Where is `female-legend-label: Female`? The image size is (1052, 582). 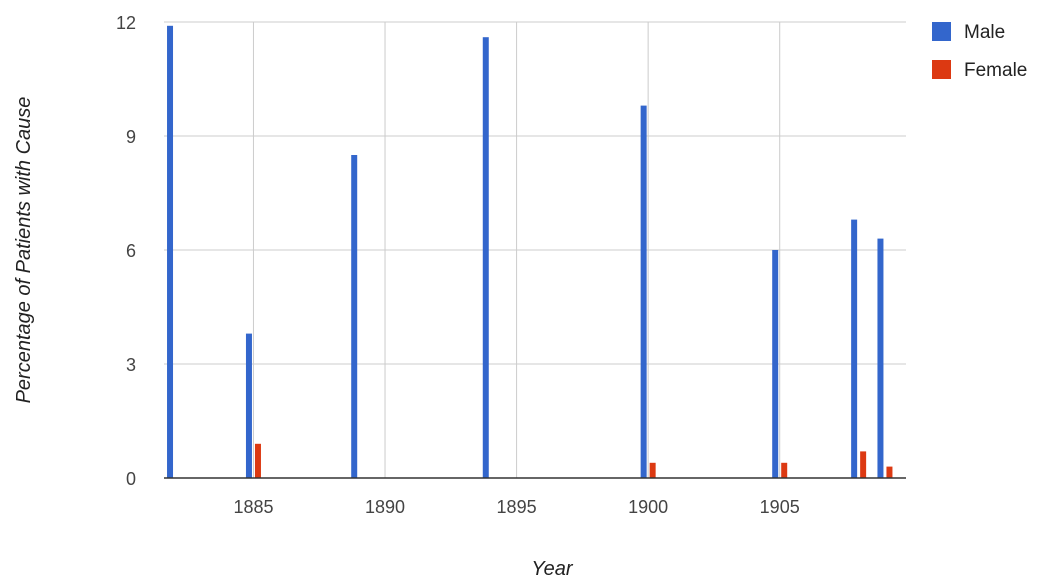
female-legend-label: Female is located at coordinates (995, 70).